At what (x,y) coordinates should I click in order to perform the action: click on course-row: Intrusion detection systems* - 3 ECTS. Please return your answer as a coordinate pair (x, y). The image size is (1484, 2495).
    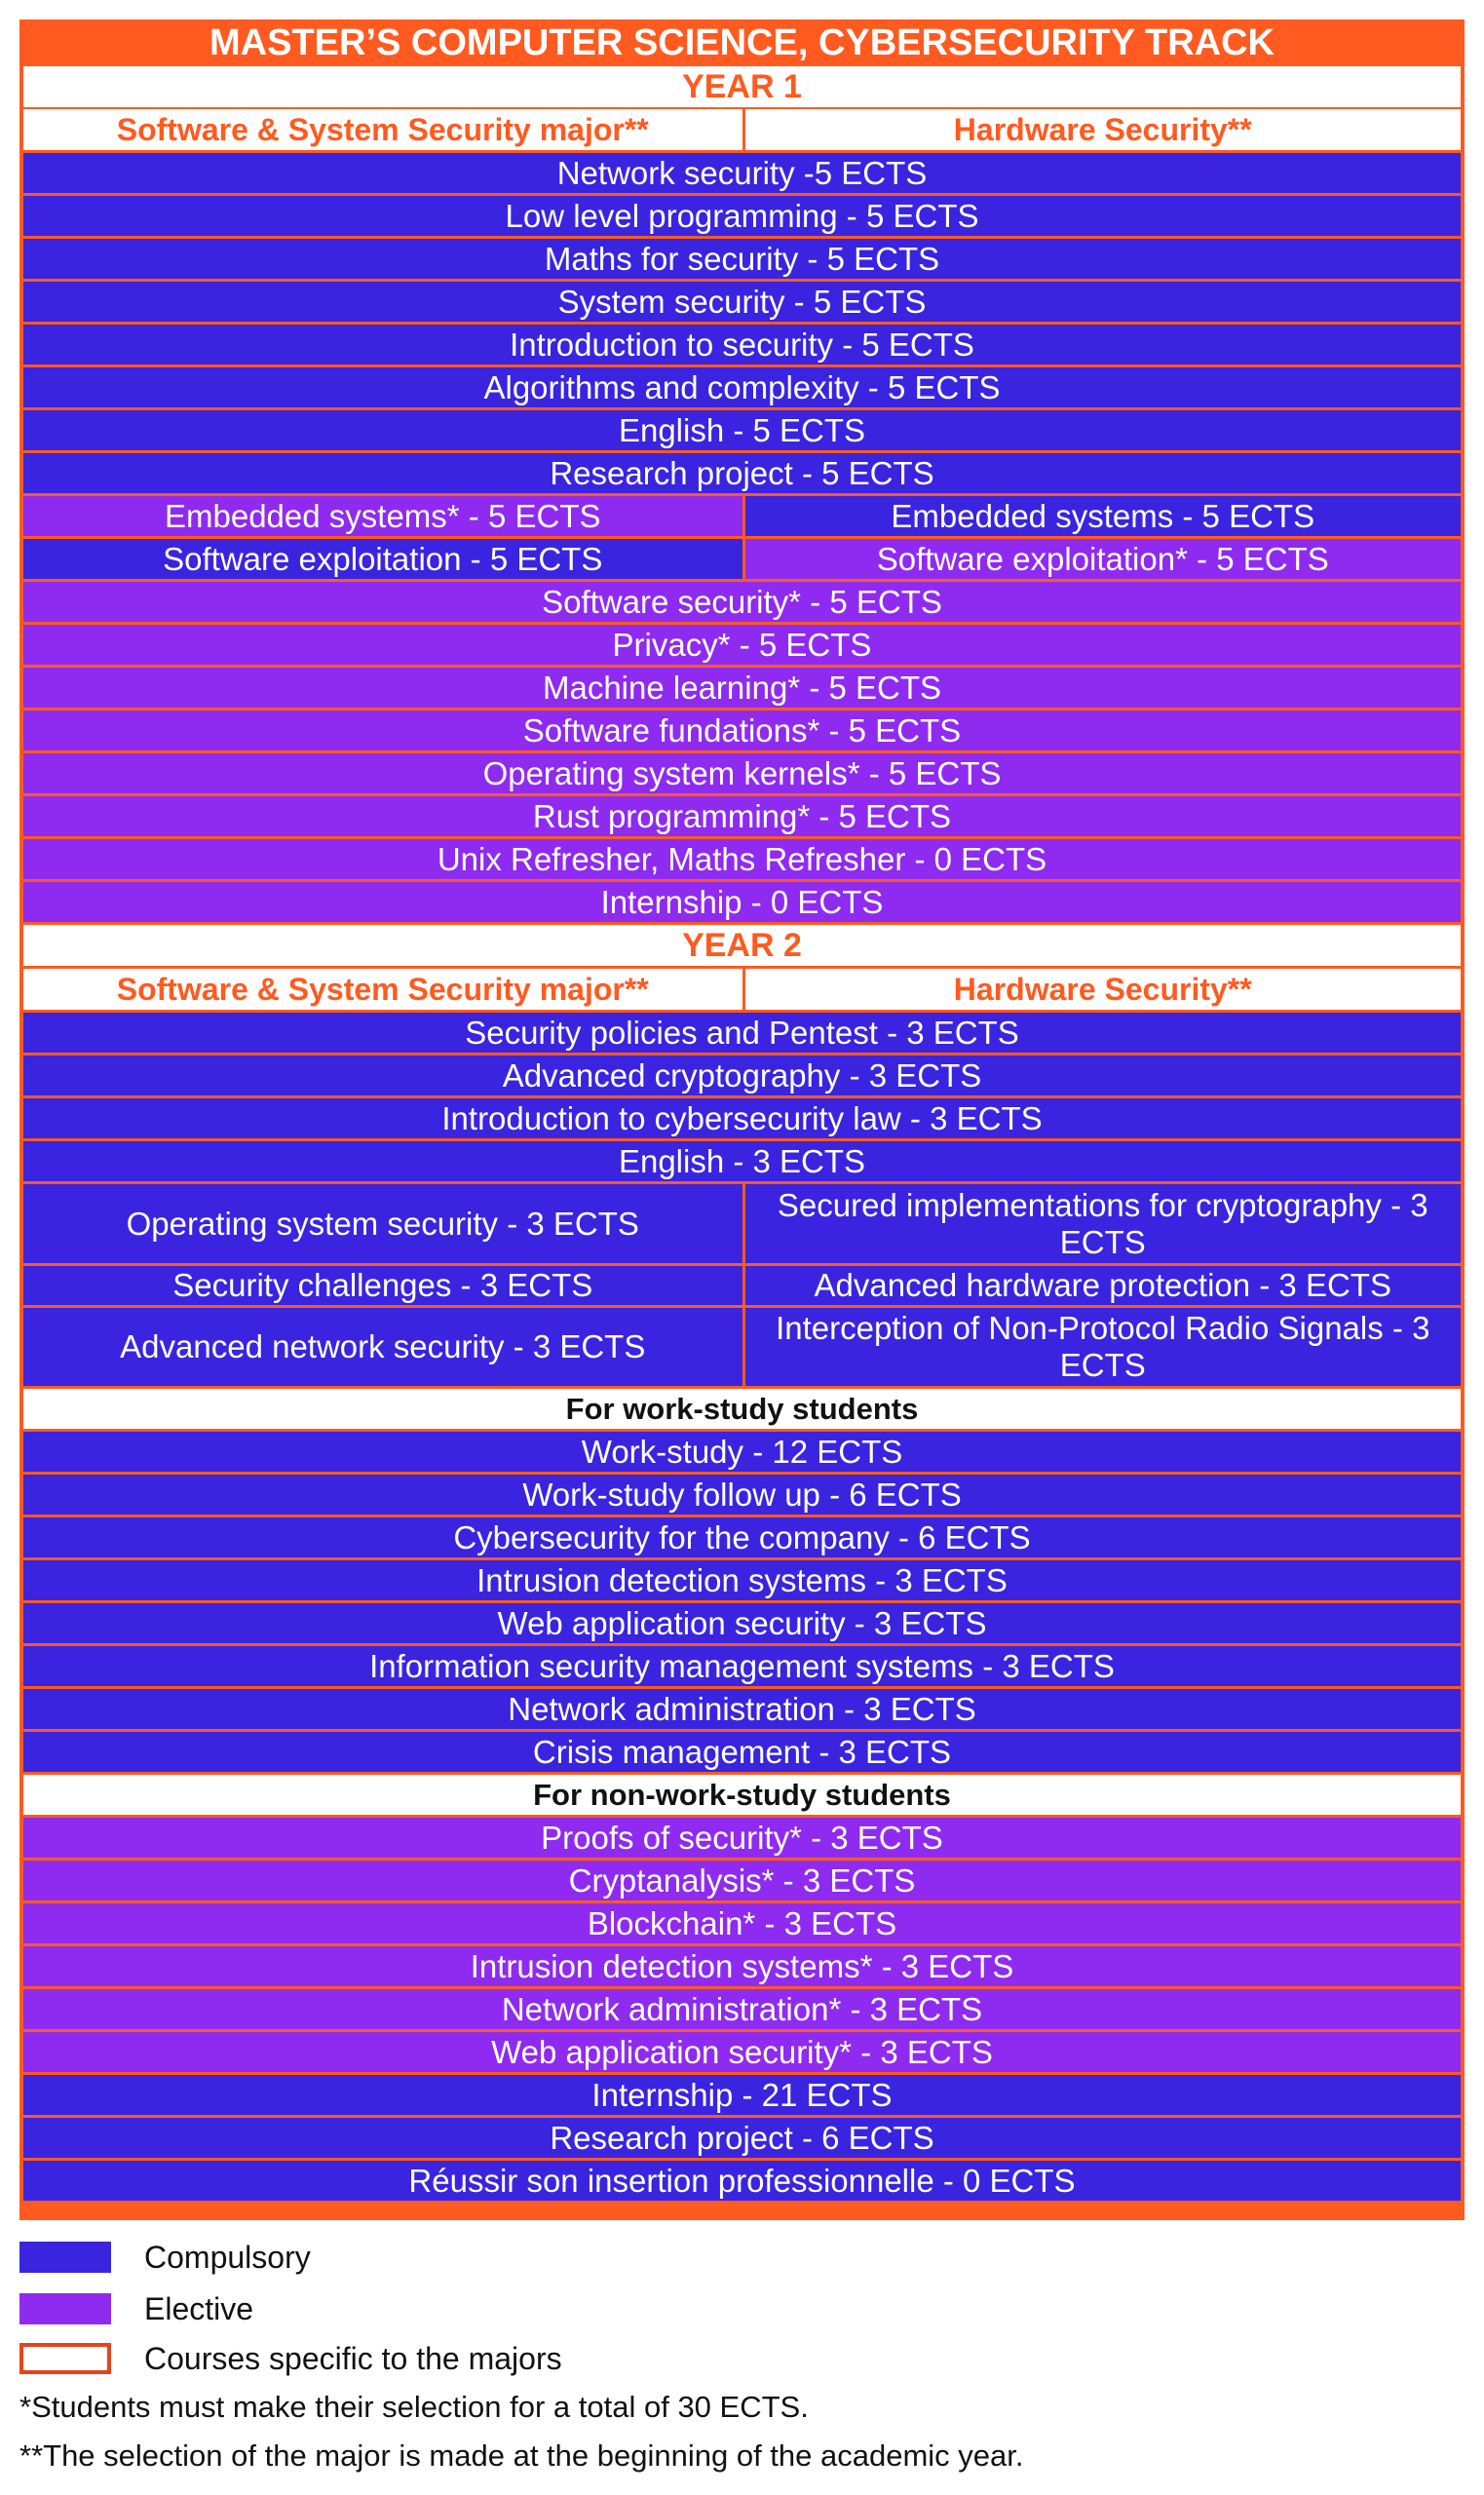
    Looking at the image, I should click on (742, 1966).